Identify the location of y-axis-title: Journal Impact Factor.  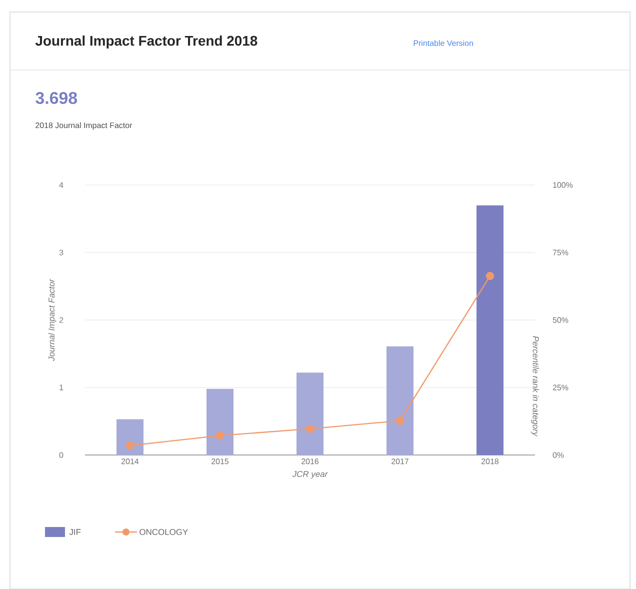
(52, 319).